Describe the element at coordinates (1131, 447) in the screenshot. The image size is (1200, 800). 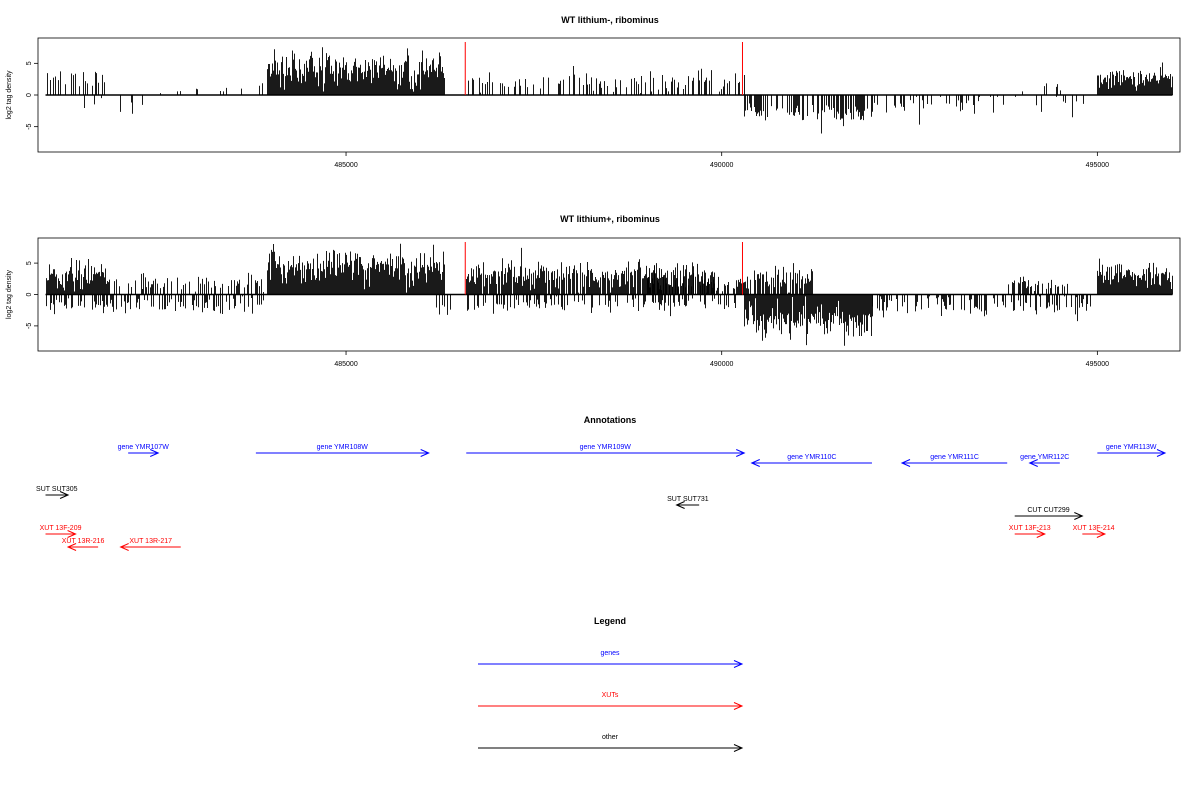
I see `feature-label: gene YMR113W` at that location.